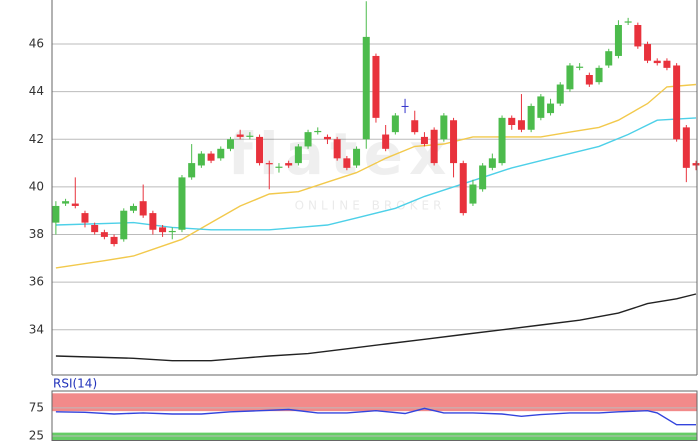  What do you see at coordinates (75, 384) in the screenshot?
I see `panel-title: RSI(14)` at bounding box center [75, 384].